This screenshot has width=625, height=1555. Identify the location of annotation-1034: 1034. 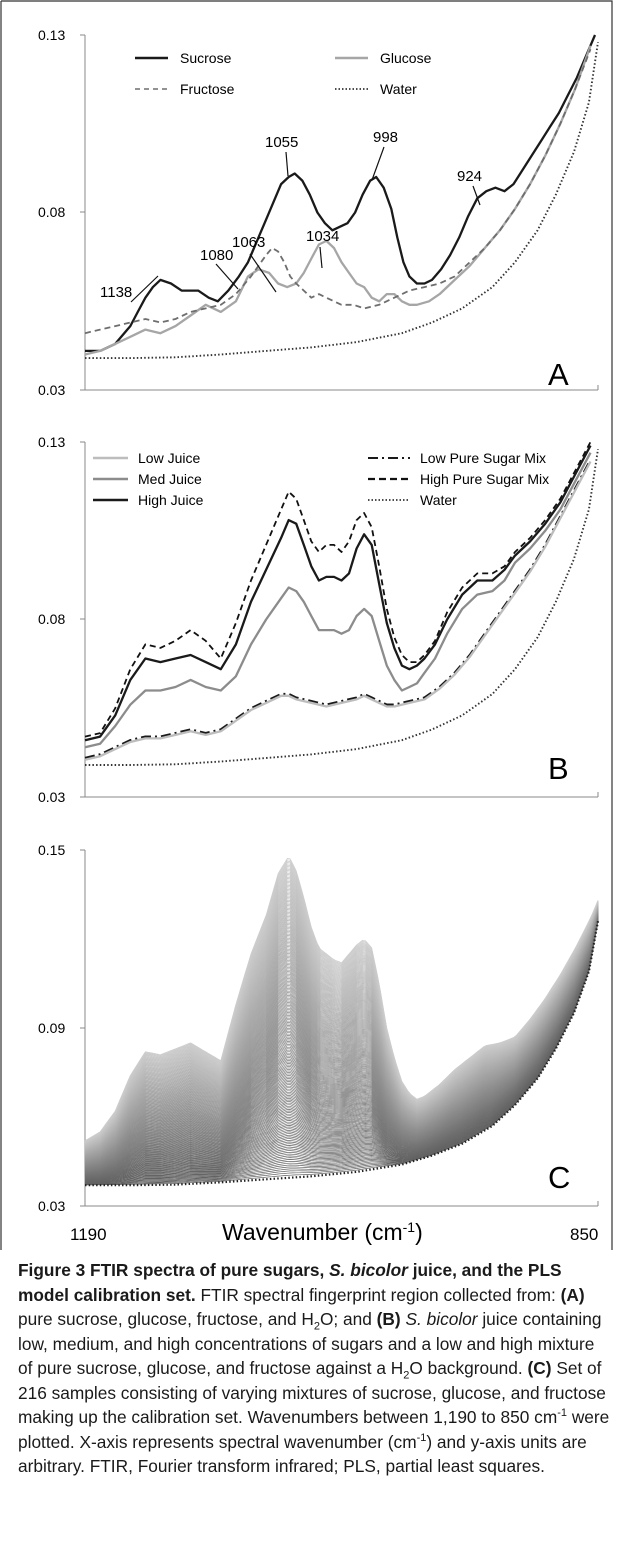
(322, 236).